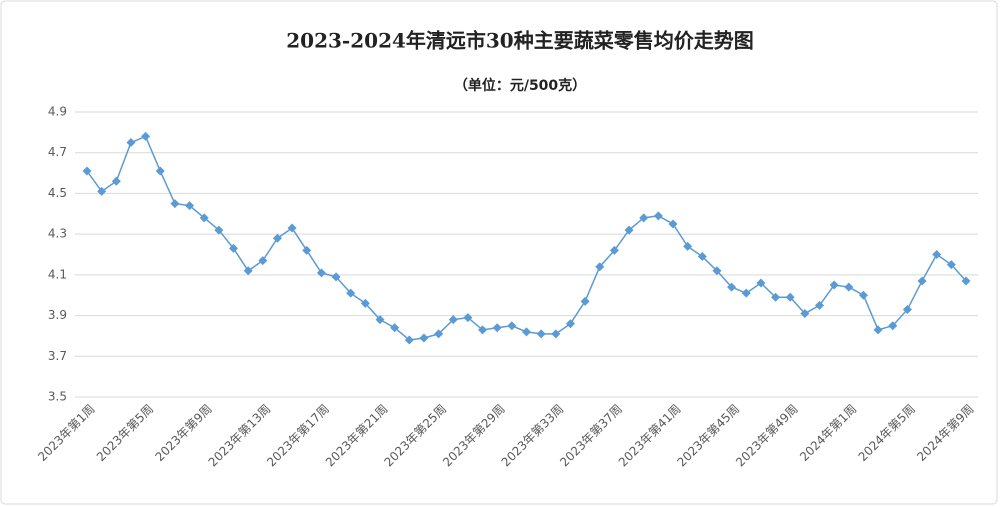  Describe the element at coordinates (57, 152) in the screenshot. I see `y-tick-label: 4.7` at that location.